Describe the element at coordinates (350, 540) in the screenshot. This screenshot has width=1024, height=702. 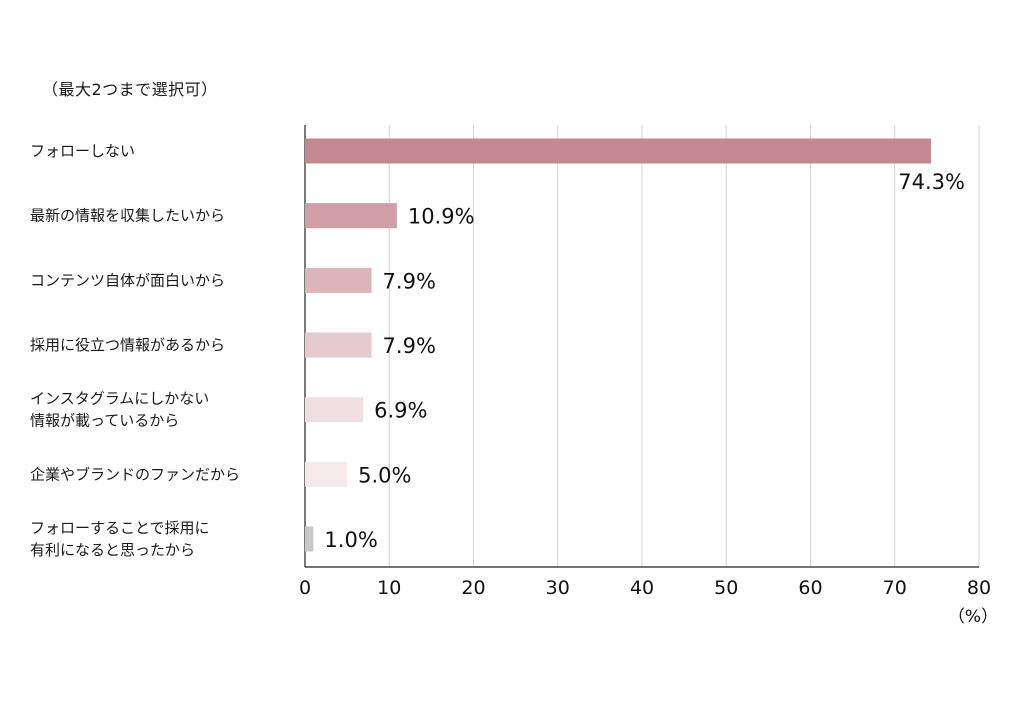
I see `value-label: 1.0%` at that location.